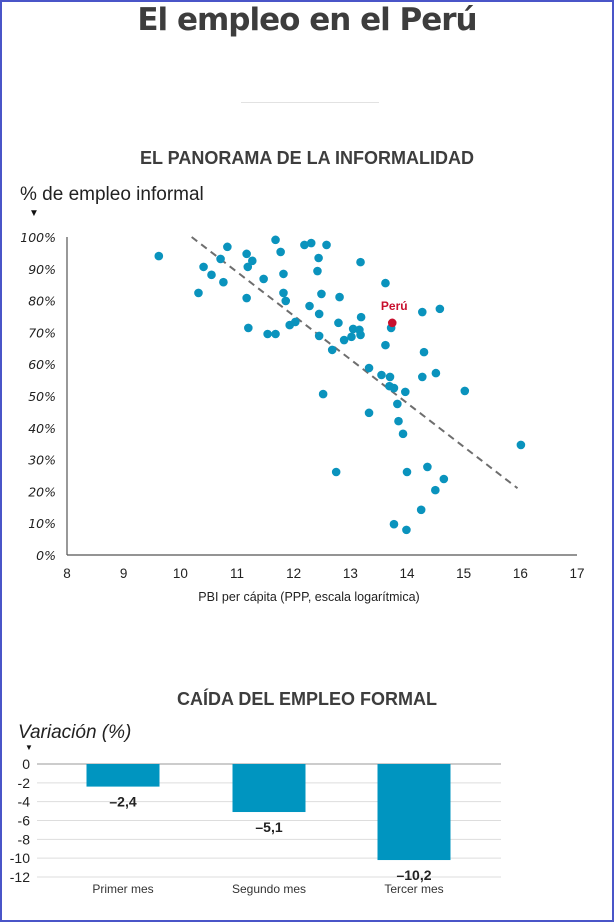 This screenshot has width=614, height=922. I want to click on scatter-xtick-label: 16, so click(520, 573).